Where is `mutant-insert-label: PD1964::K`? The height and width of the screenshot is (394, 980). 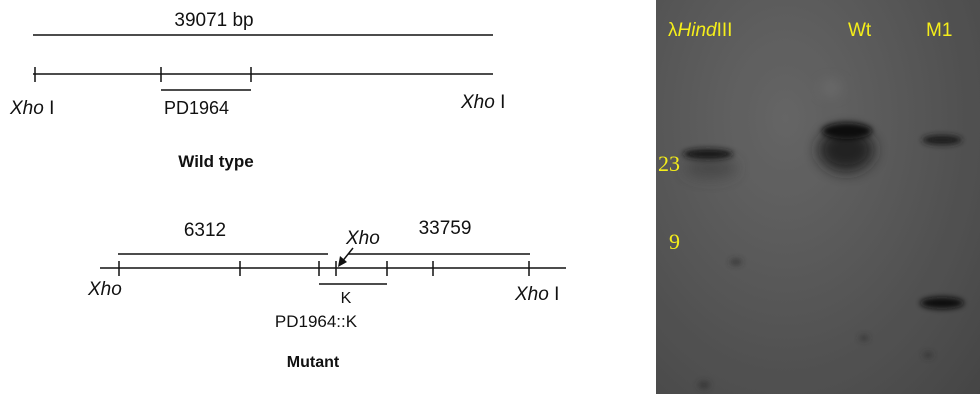 mutant-insert-label: PD1964::K is located at coordinates (316, 321).